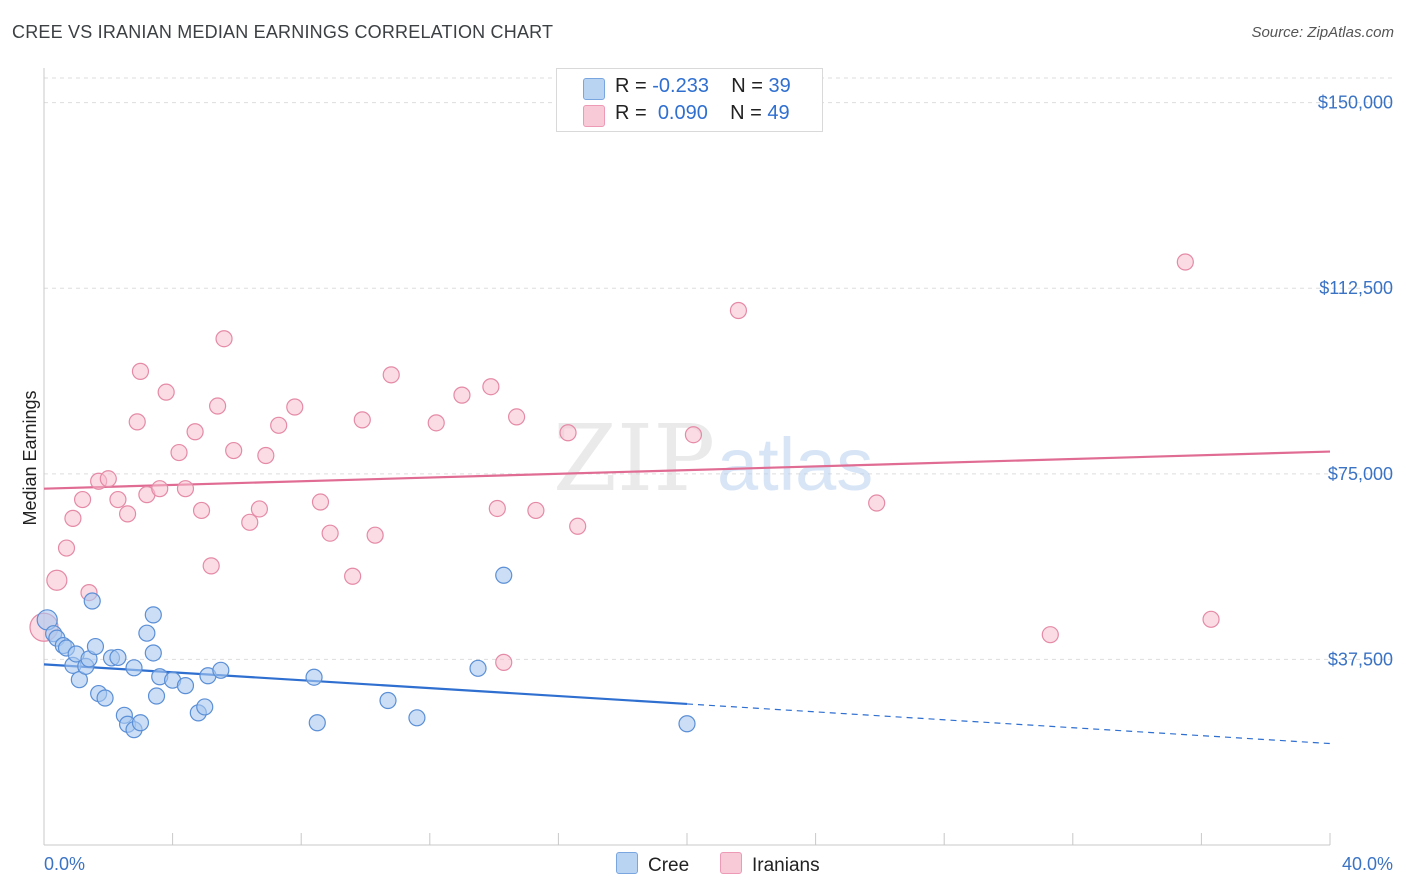  I want to click on cree-swatch-icon, so click(594, 89).